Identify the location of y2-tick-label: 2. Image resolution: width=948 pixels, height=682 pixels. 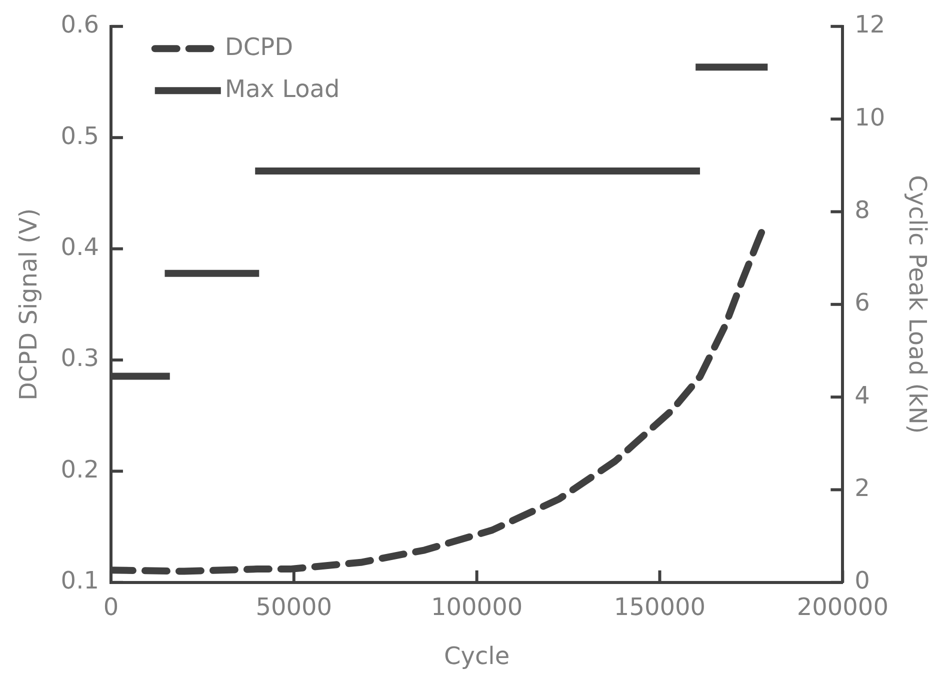
(862, 488).